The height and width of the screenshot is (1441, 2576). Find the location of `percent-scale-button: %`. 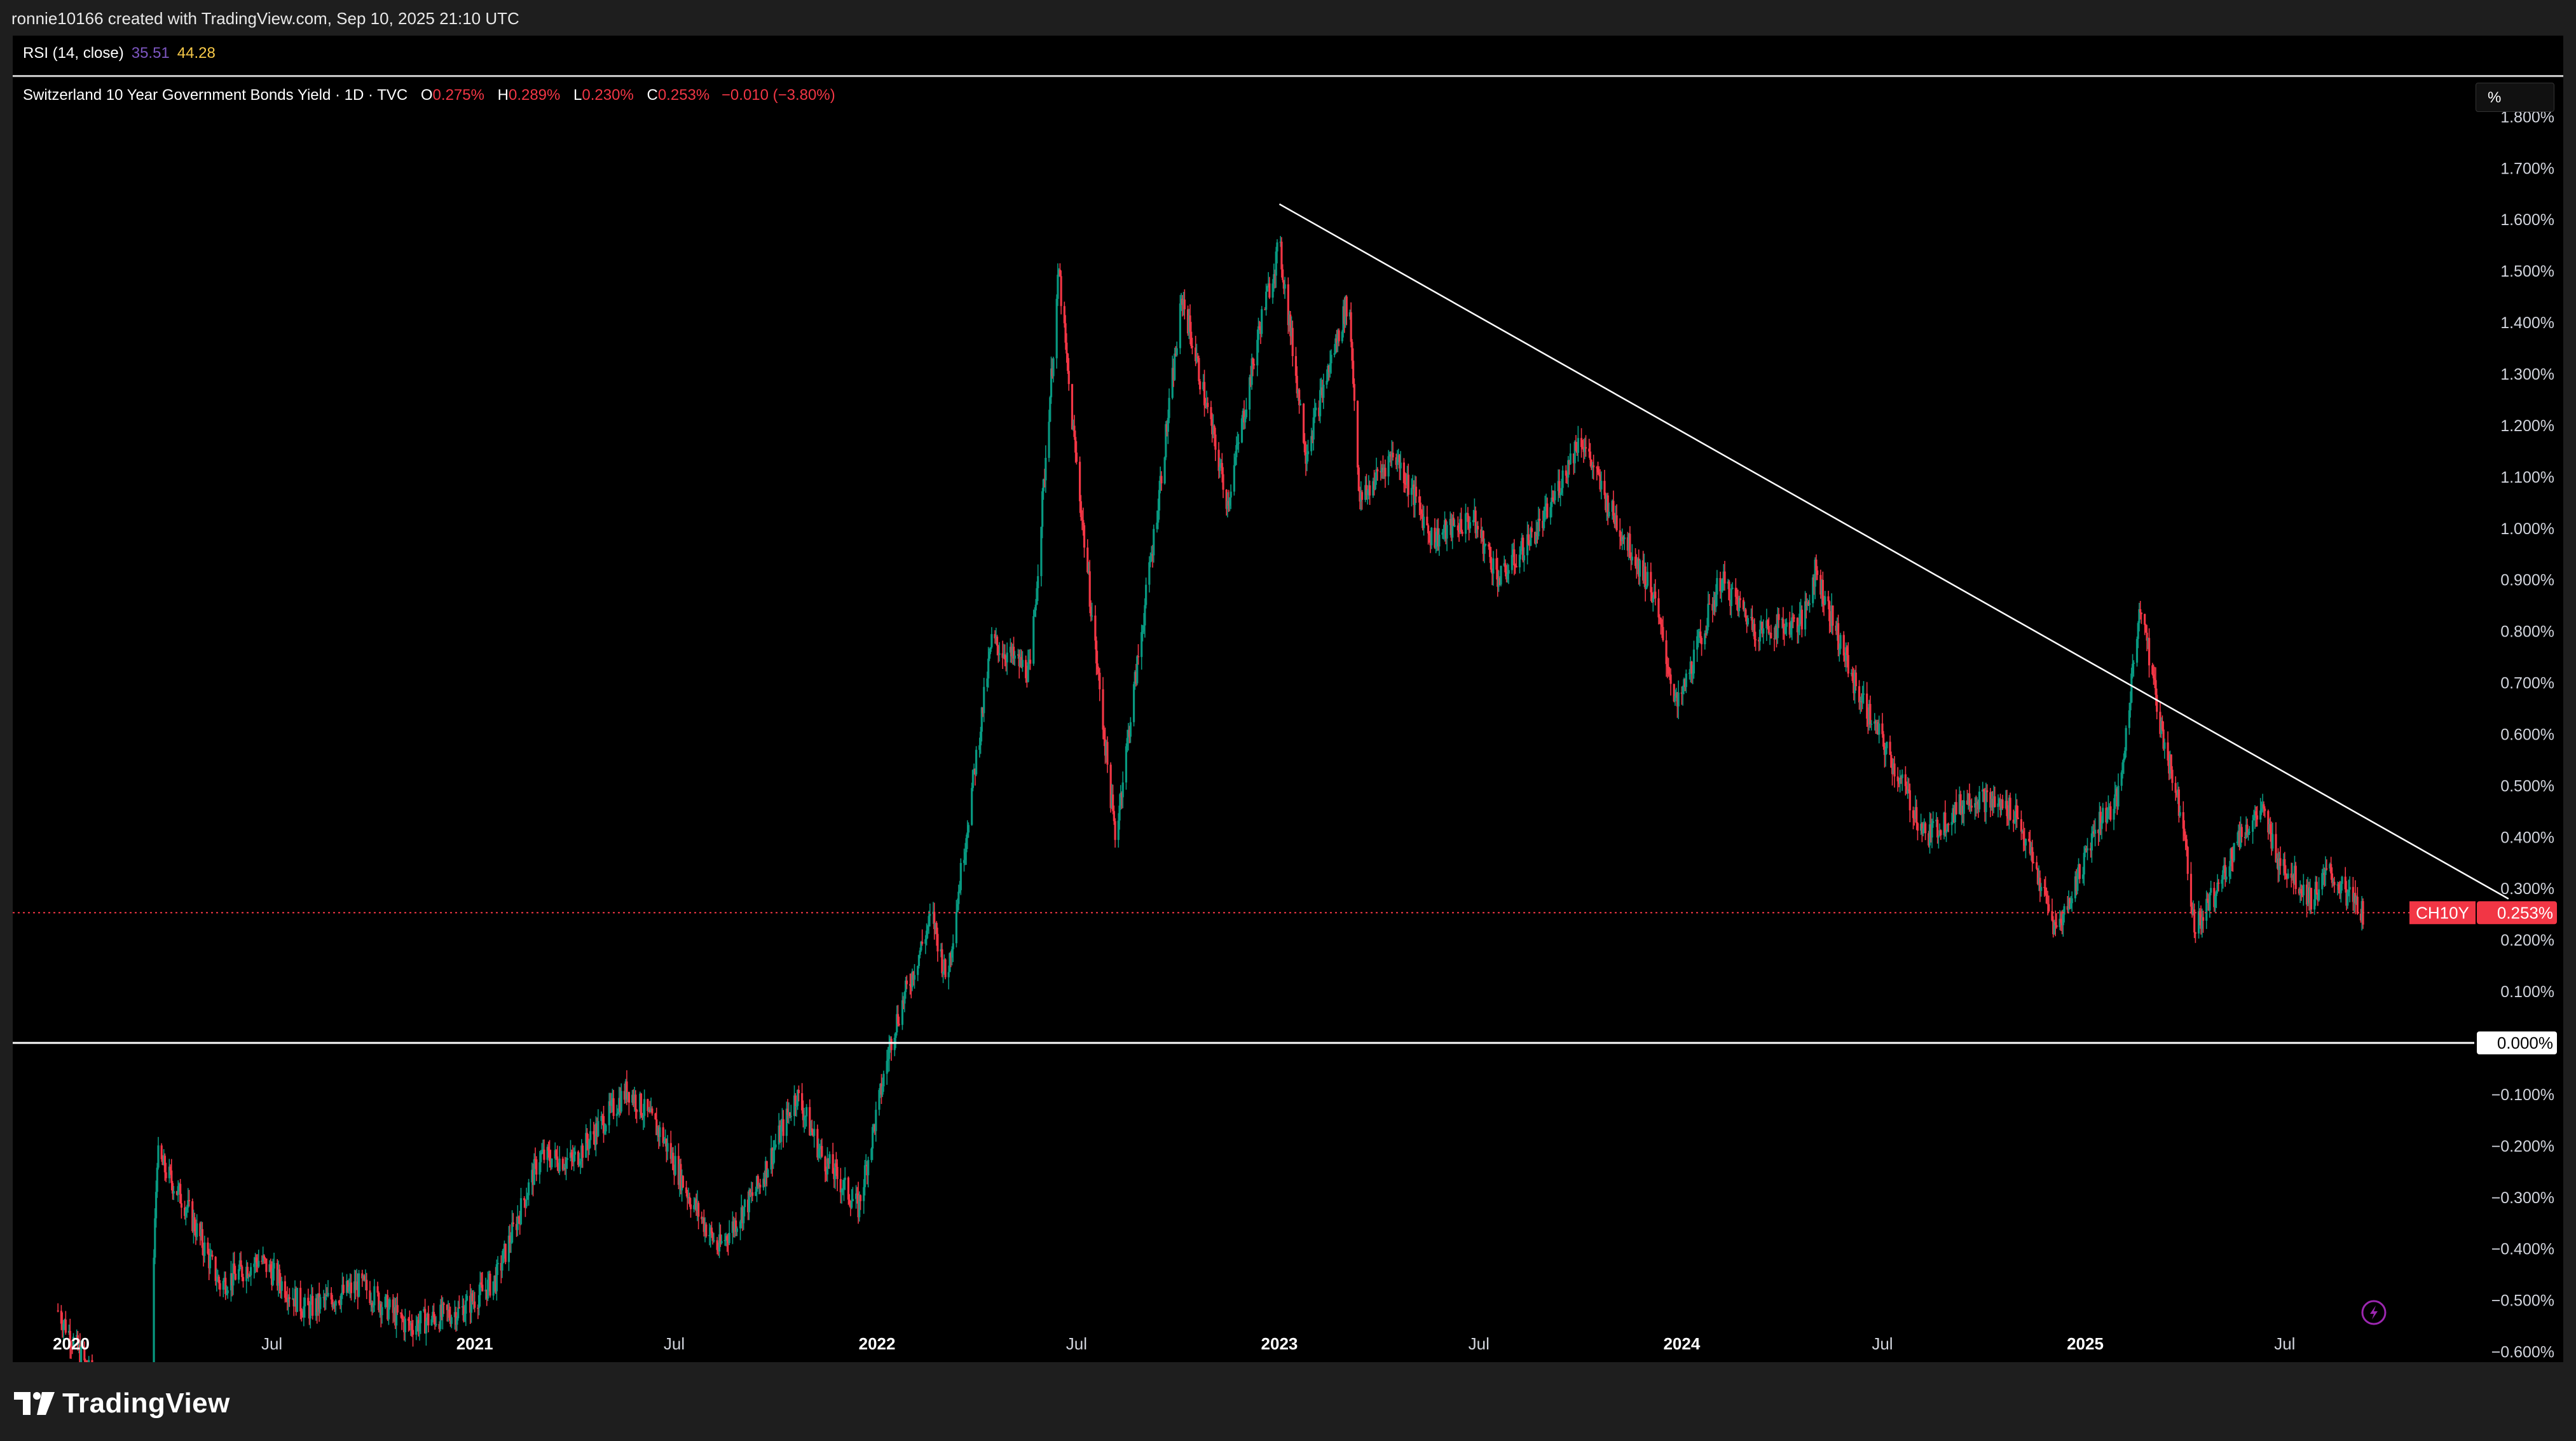

percent-scale-button: % is located at coordinates (2515, 98).